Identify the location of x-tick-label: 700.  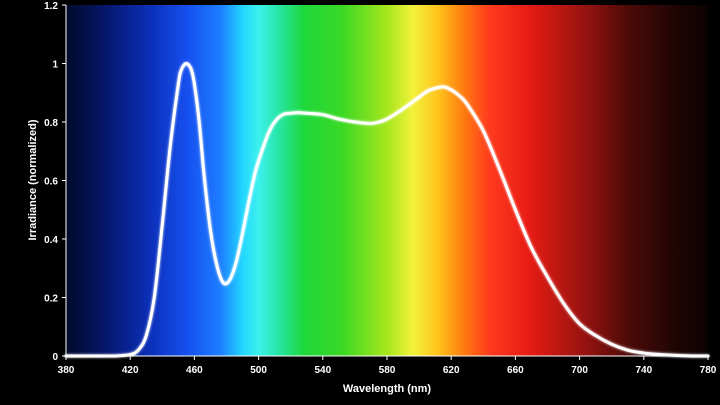
(579, 370).